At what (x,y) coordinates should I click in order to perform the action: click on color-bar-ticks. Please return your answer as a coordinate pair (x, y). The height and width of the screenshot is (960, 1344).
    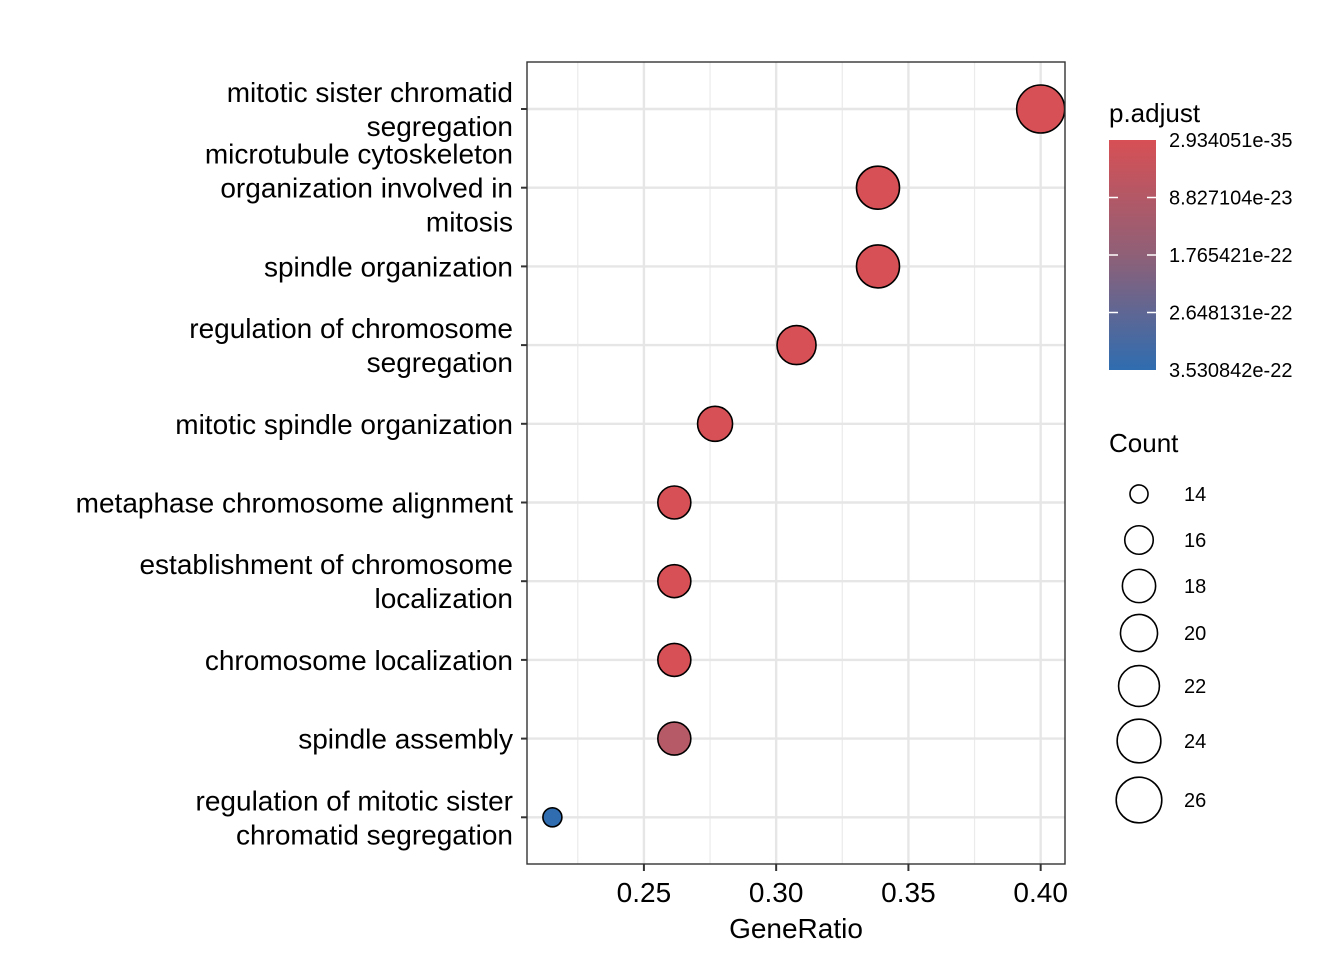
    Looking at the image, I should click on (1132, 255).